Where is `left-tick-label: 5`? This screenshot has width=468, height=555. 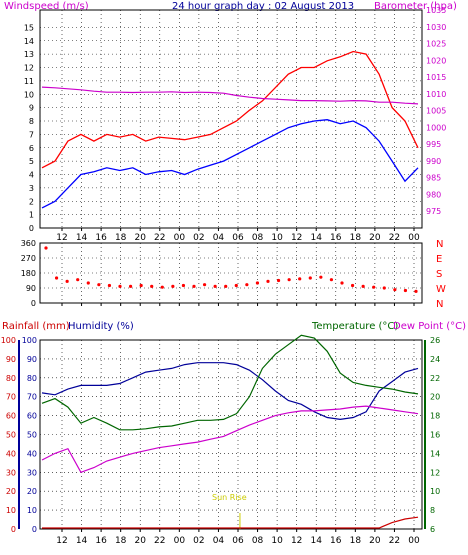 left-tick-label: 5 is located at coordinates (31, 161).